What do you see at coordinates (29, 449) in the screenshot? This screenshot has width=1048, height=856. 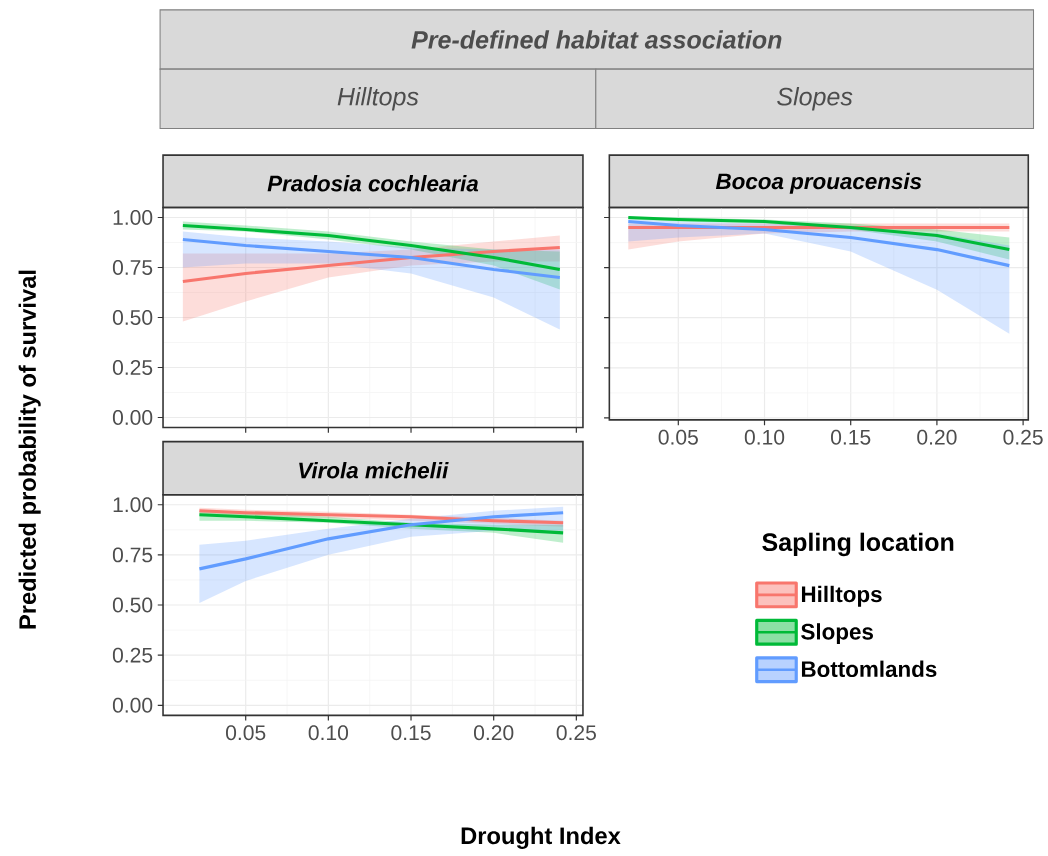 I see `y-axis-title: Predicted probability of survival` at bounding box center [29, 449].